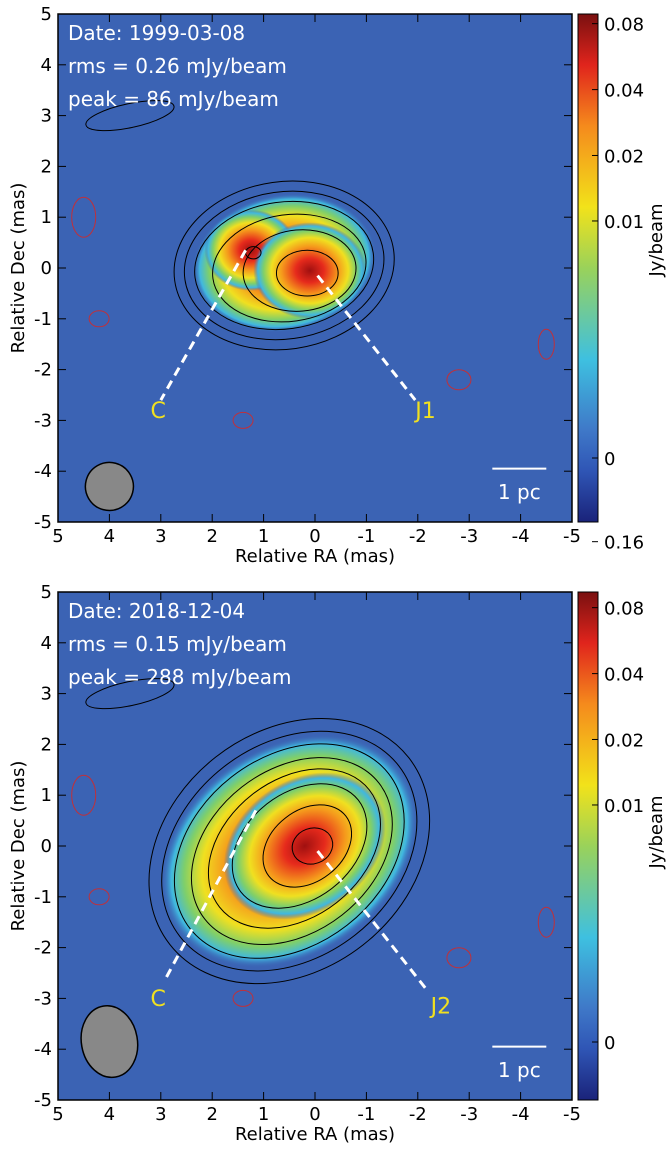  Describe the element at coordinates (519, 492) in the screenshot. I see `scale-bar-label: 1 pc` at that location.